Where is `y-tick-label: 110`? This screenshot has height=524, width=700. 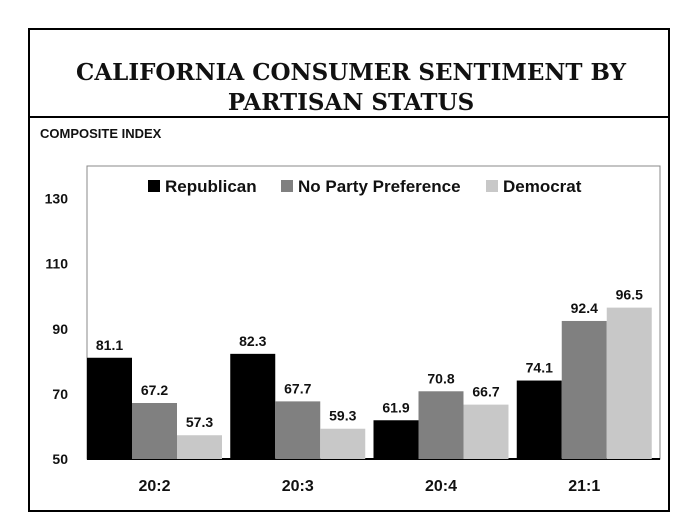 y-tick-label: 110 is located at coordinates (56, 264).